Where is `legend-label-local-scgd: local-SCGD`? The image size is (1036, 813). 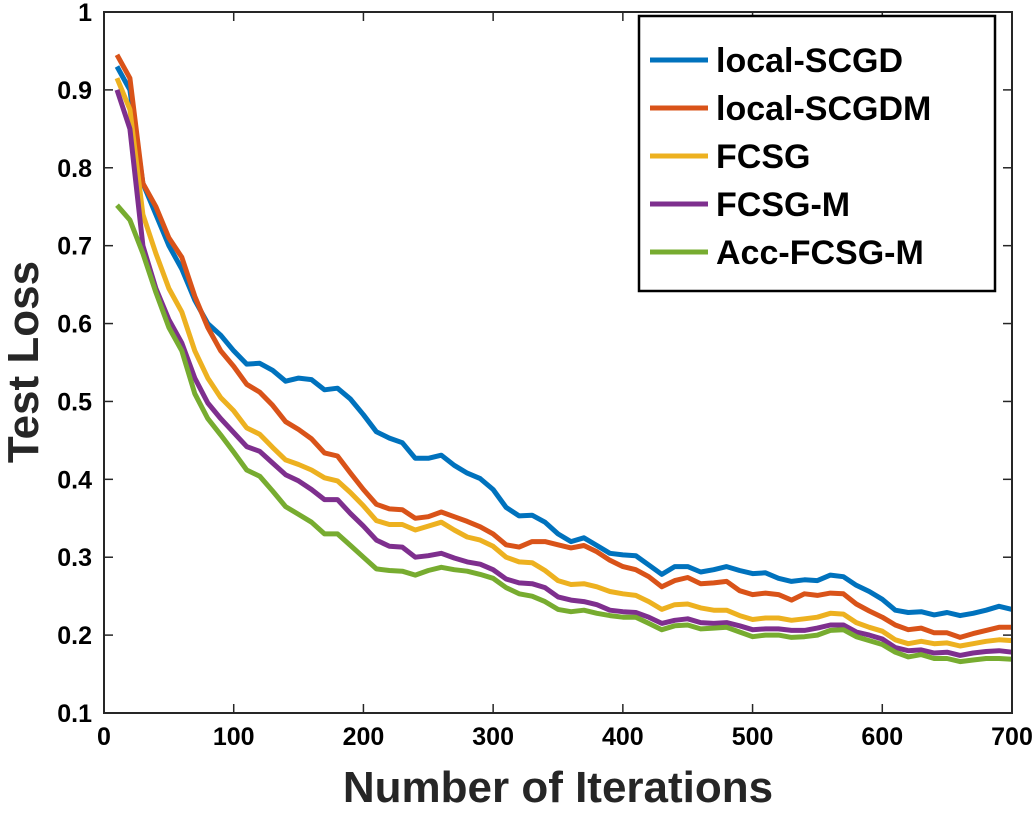 legend-label-local-scgd: local-SCGD is located at coordinates (809, 61).